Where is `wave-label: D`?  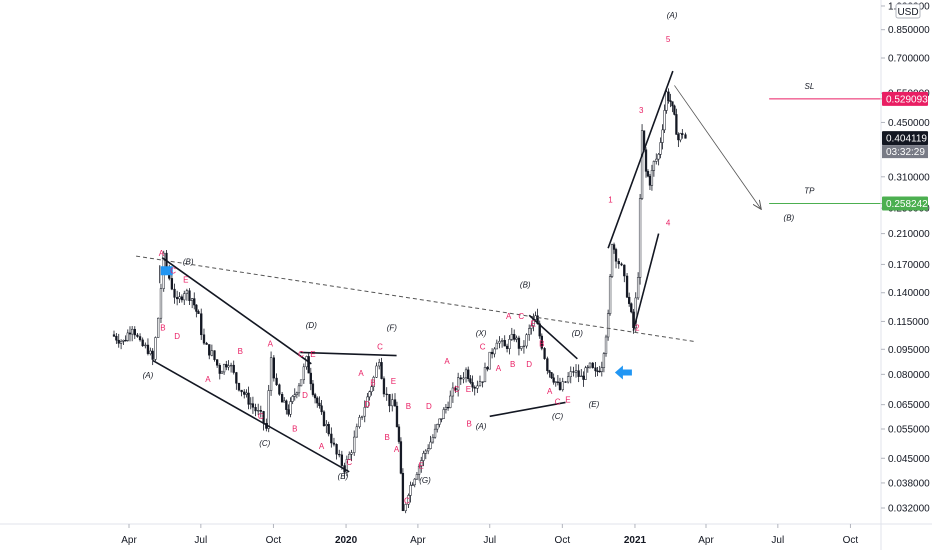 wave-label: D is located at coordinates (177, 336).